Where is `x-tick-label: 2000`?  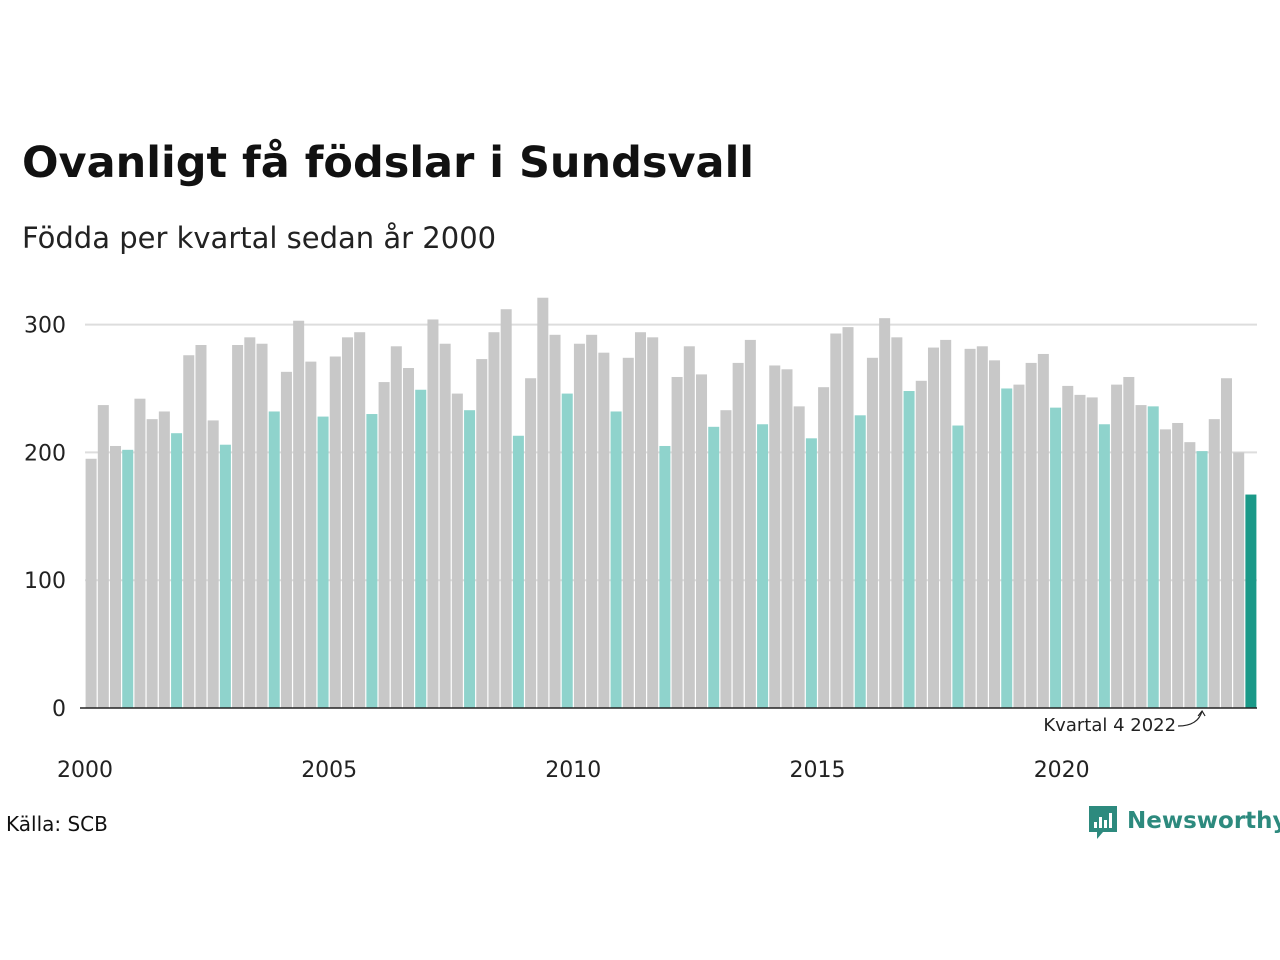 x-tick-label: 2000 is located at coordinates (85, 770).